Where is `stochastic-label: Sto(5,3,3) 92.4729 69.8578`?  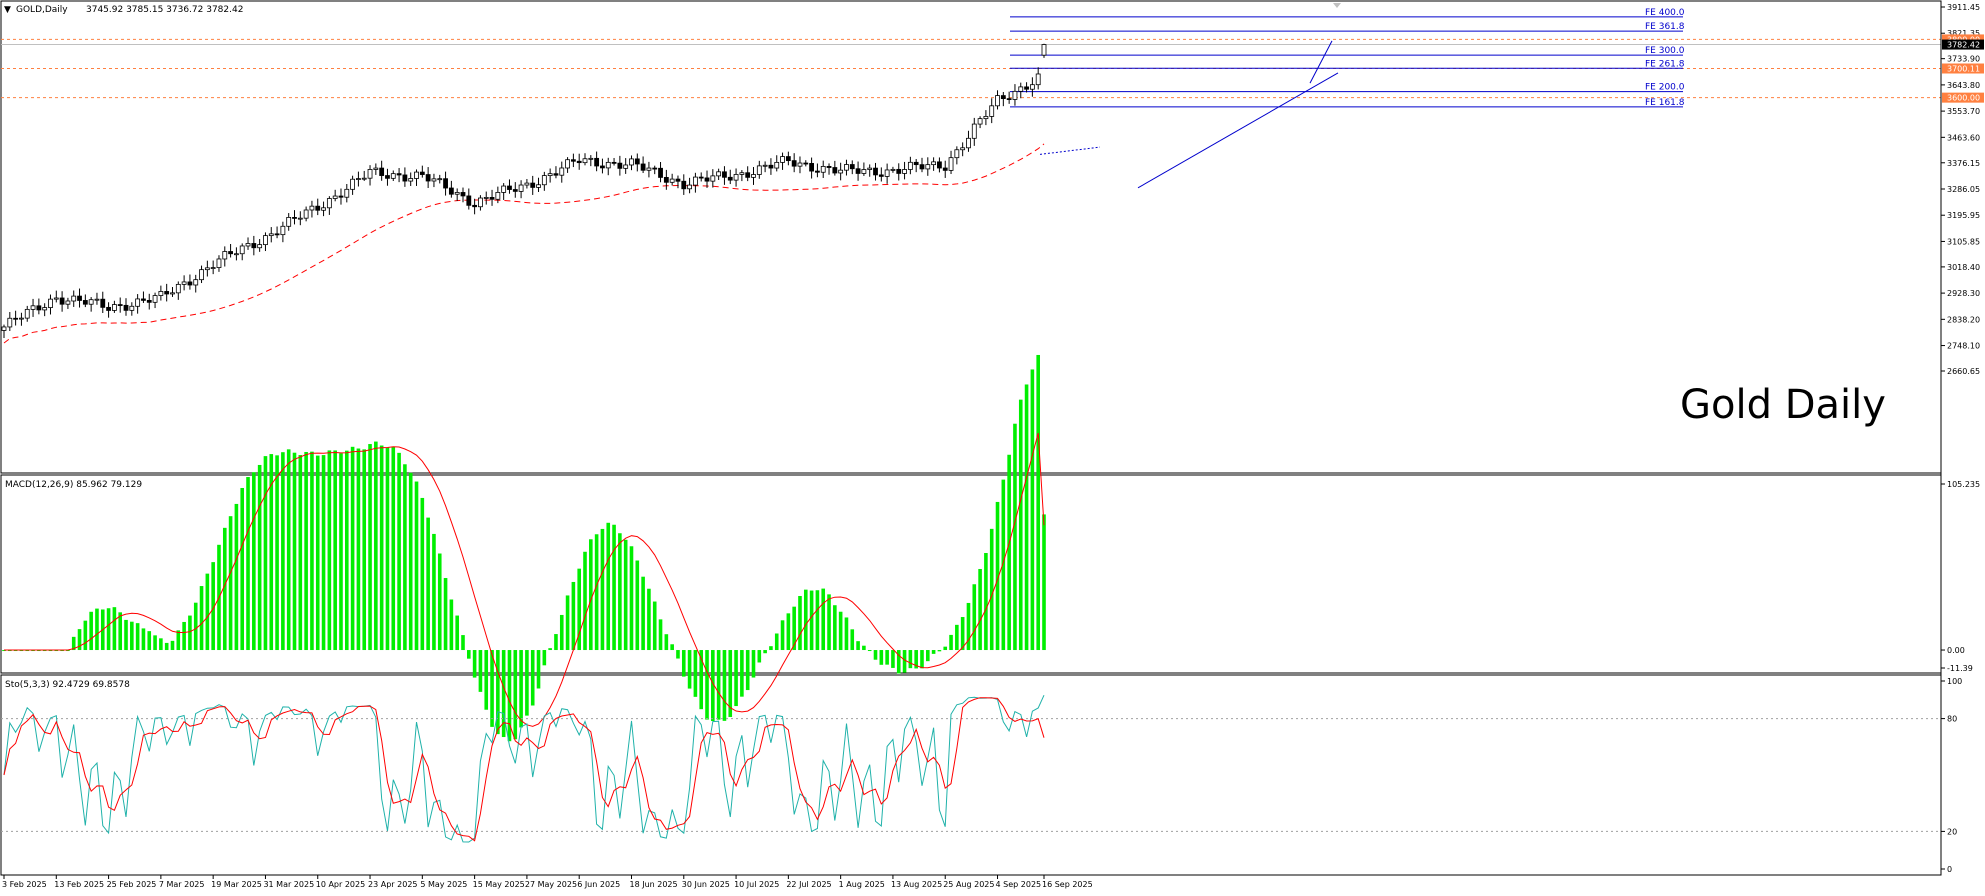
stochastic-label: Sto(5,3,3) 92.4729 69.8578 is located at coordinates (67, 685).